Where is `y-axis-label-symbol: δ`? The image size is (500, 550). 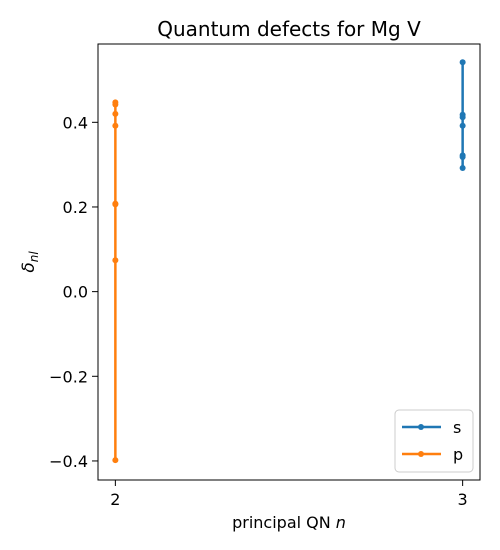 y-axis-label-symbol: δ is located at coordinates (29, 267).